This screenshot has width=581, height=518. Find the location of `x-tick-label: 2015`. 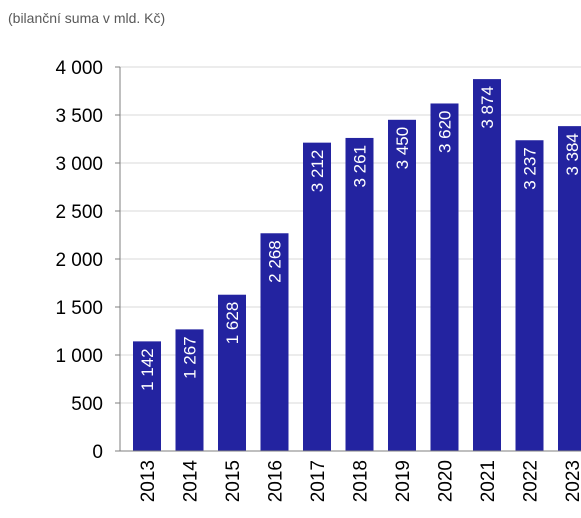

x-tick-label: 2015 is located at coordinates (233, 481).